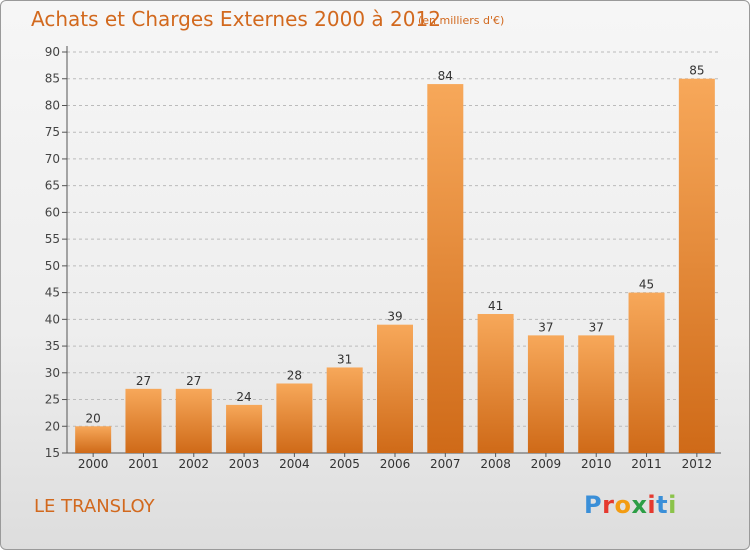 The image size is (750, 550). What do you see at coordinates (344, 359) in the screenshot?
I see `data-label: 31` at bounding box center [344, 359].